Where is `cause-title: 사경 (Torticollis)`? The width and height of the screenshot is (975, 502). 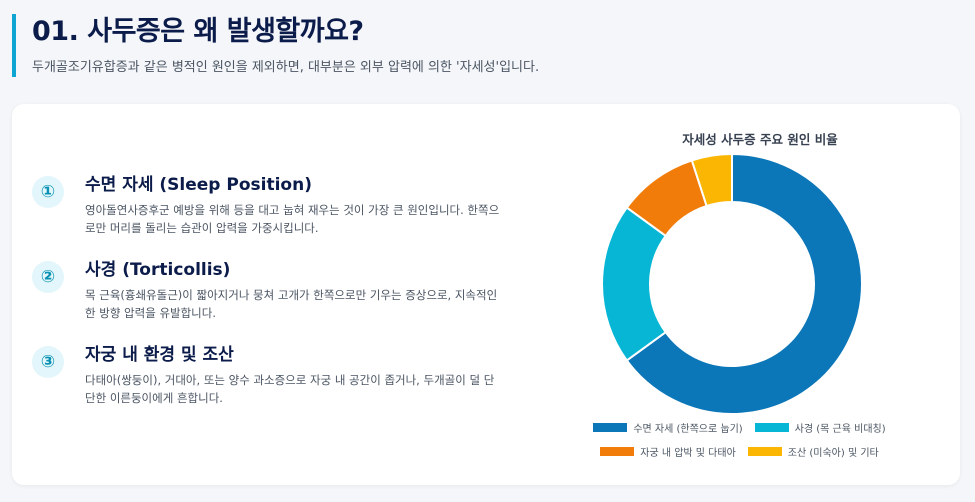
cause-title: 사경 (Torticollis) is located at coordinates (158, 270).